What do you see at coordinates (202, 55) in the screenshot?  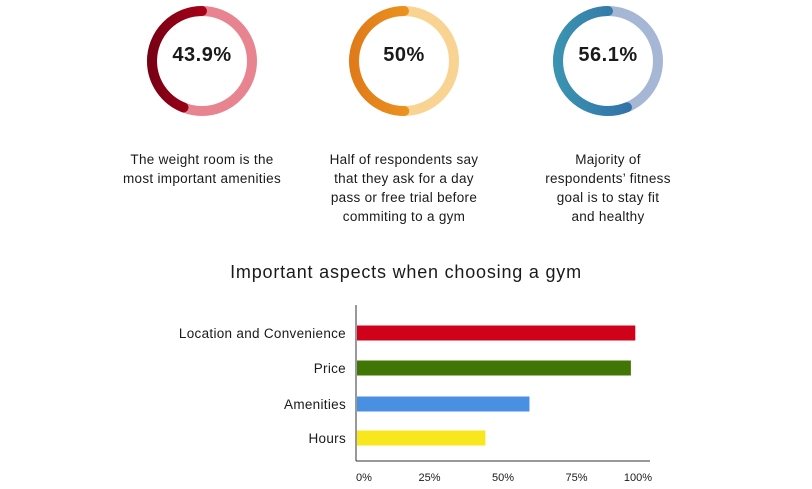 I see `donut-value: 43.9%` at bounding box center [202, 55].